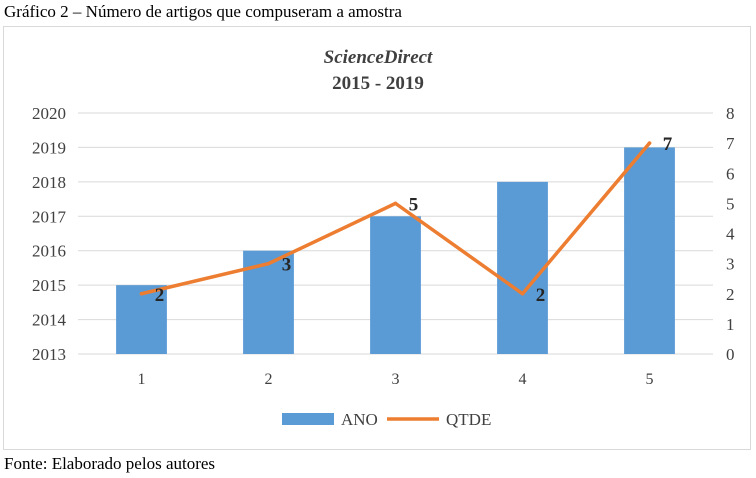  I want to click on legend-label-ano: ANO, so click(359, 419).